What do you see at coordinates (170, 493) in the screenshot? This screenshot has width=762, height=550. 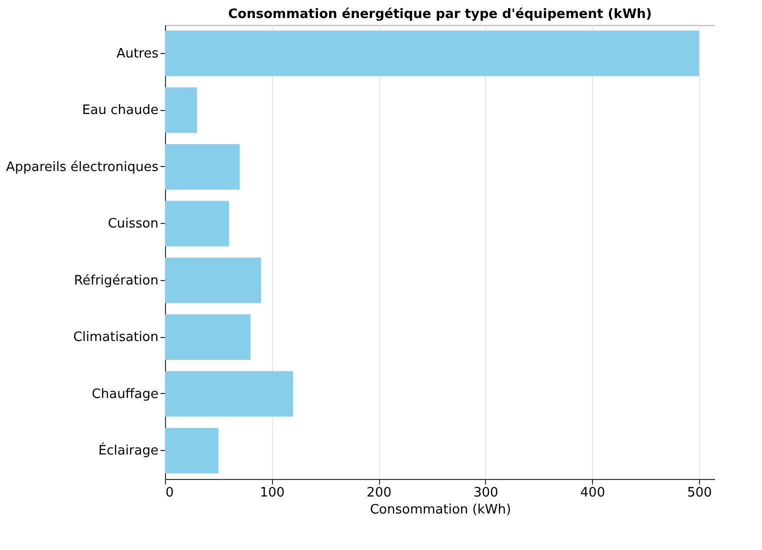 I see `x-tick-label: 0` at bounding box center [170, 493].